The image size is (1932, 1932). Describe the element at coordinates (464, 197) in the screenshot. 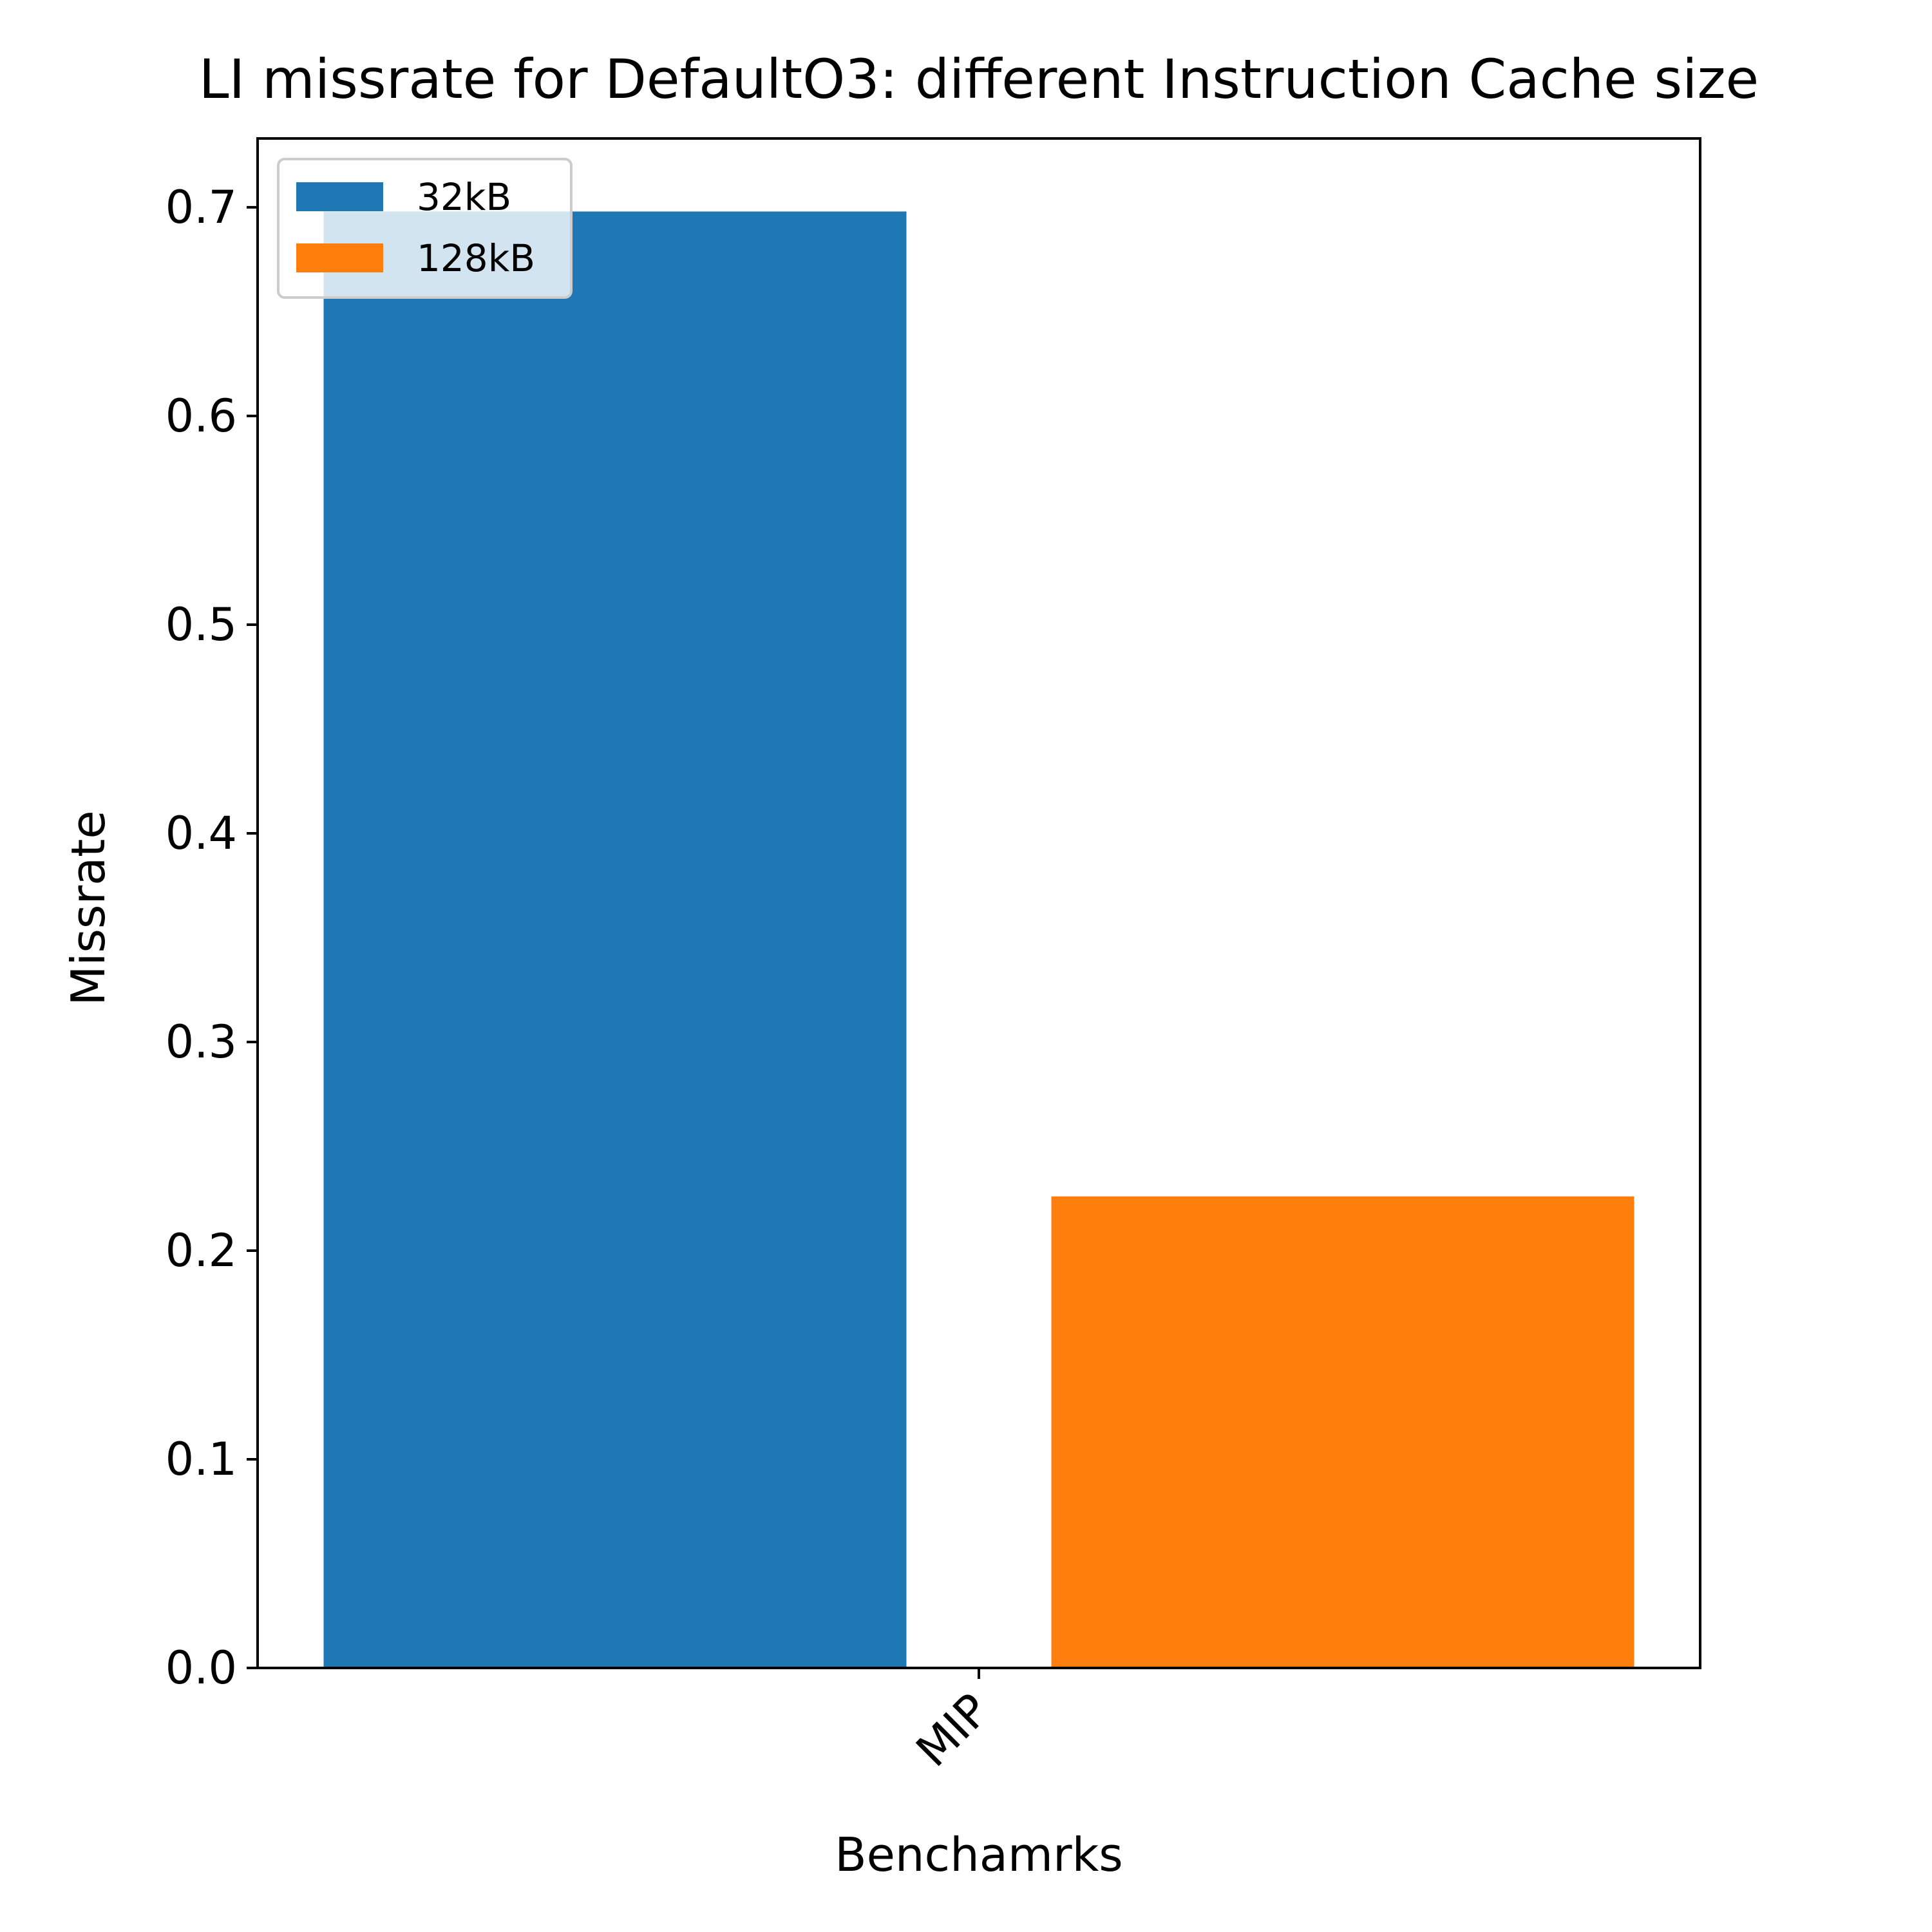

I see `legend-label-32kb: 32kB` at that location.